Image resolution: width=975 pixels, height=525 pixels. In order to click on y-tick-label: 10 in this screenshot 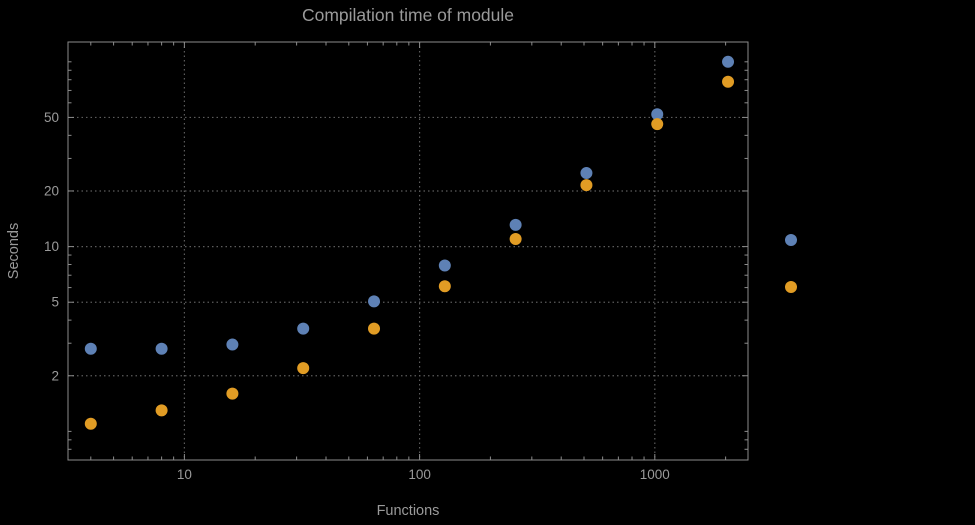, I will do `click(51, 246)`.